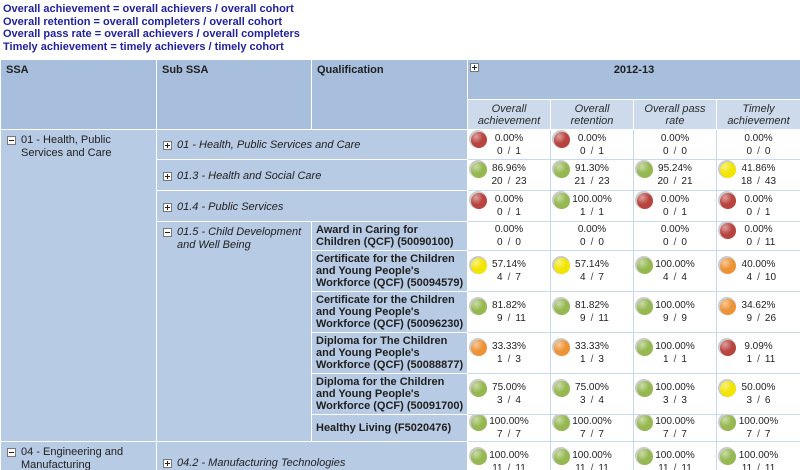  I want to click on metric-data-cell: 100.00% 3/3, so click(675, 394).